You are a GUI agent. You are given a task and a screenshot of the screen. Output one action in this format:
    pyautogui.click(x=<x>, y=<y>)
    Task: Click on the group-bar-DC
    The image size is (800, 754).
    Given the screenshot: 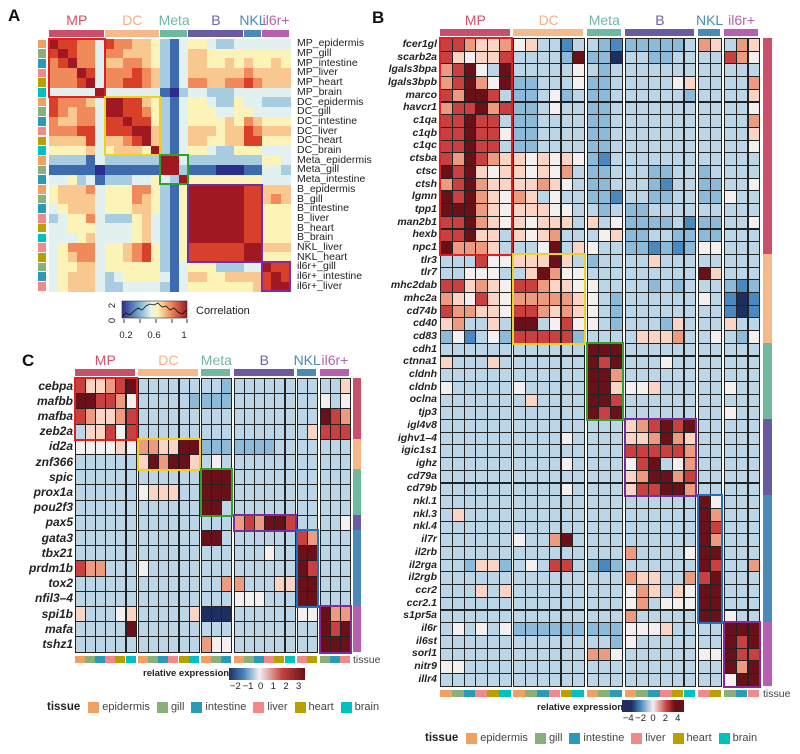 What is the action you would take?
    pyautogui.click(x=132, y=33)
    